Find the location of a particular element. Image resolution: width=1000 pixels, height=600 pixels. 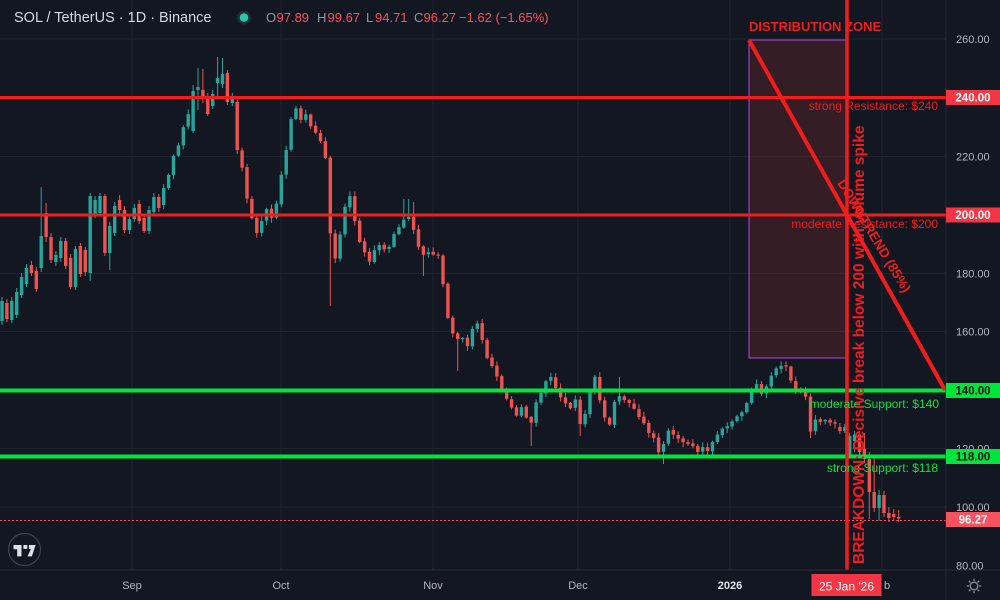

svg-text: Dec is located at coordinates (578, 586).